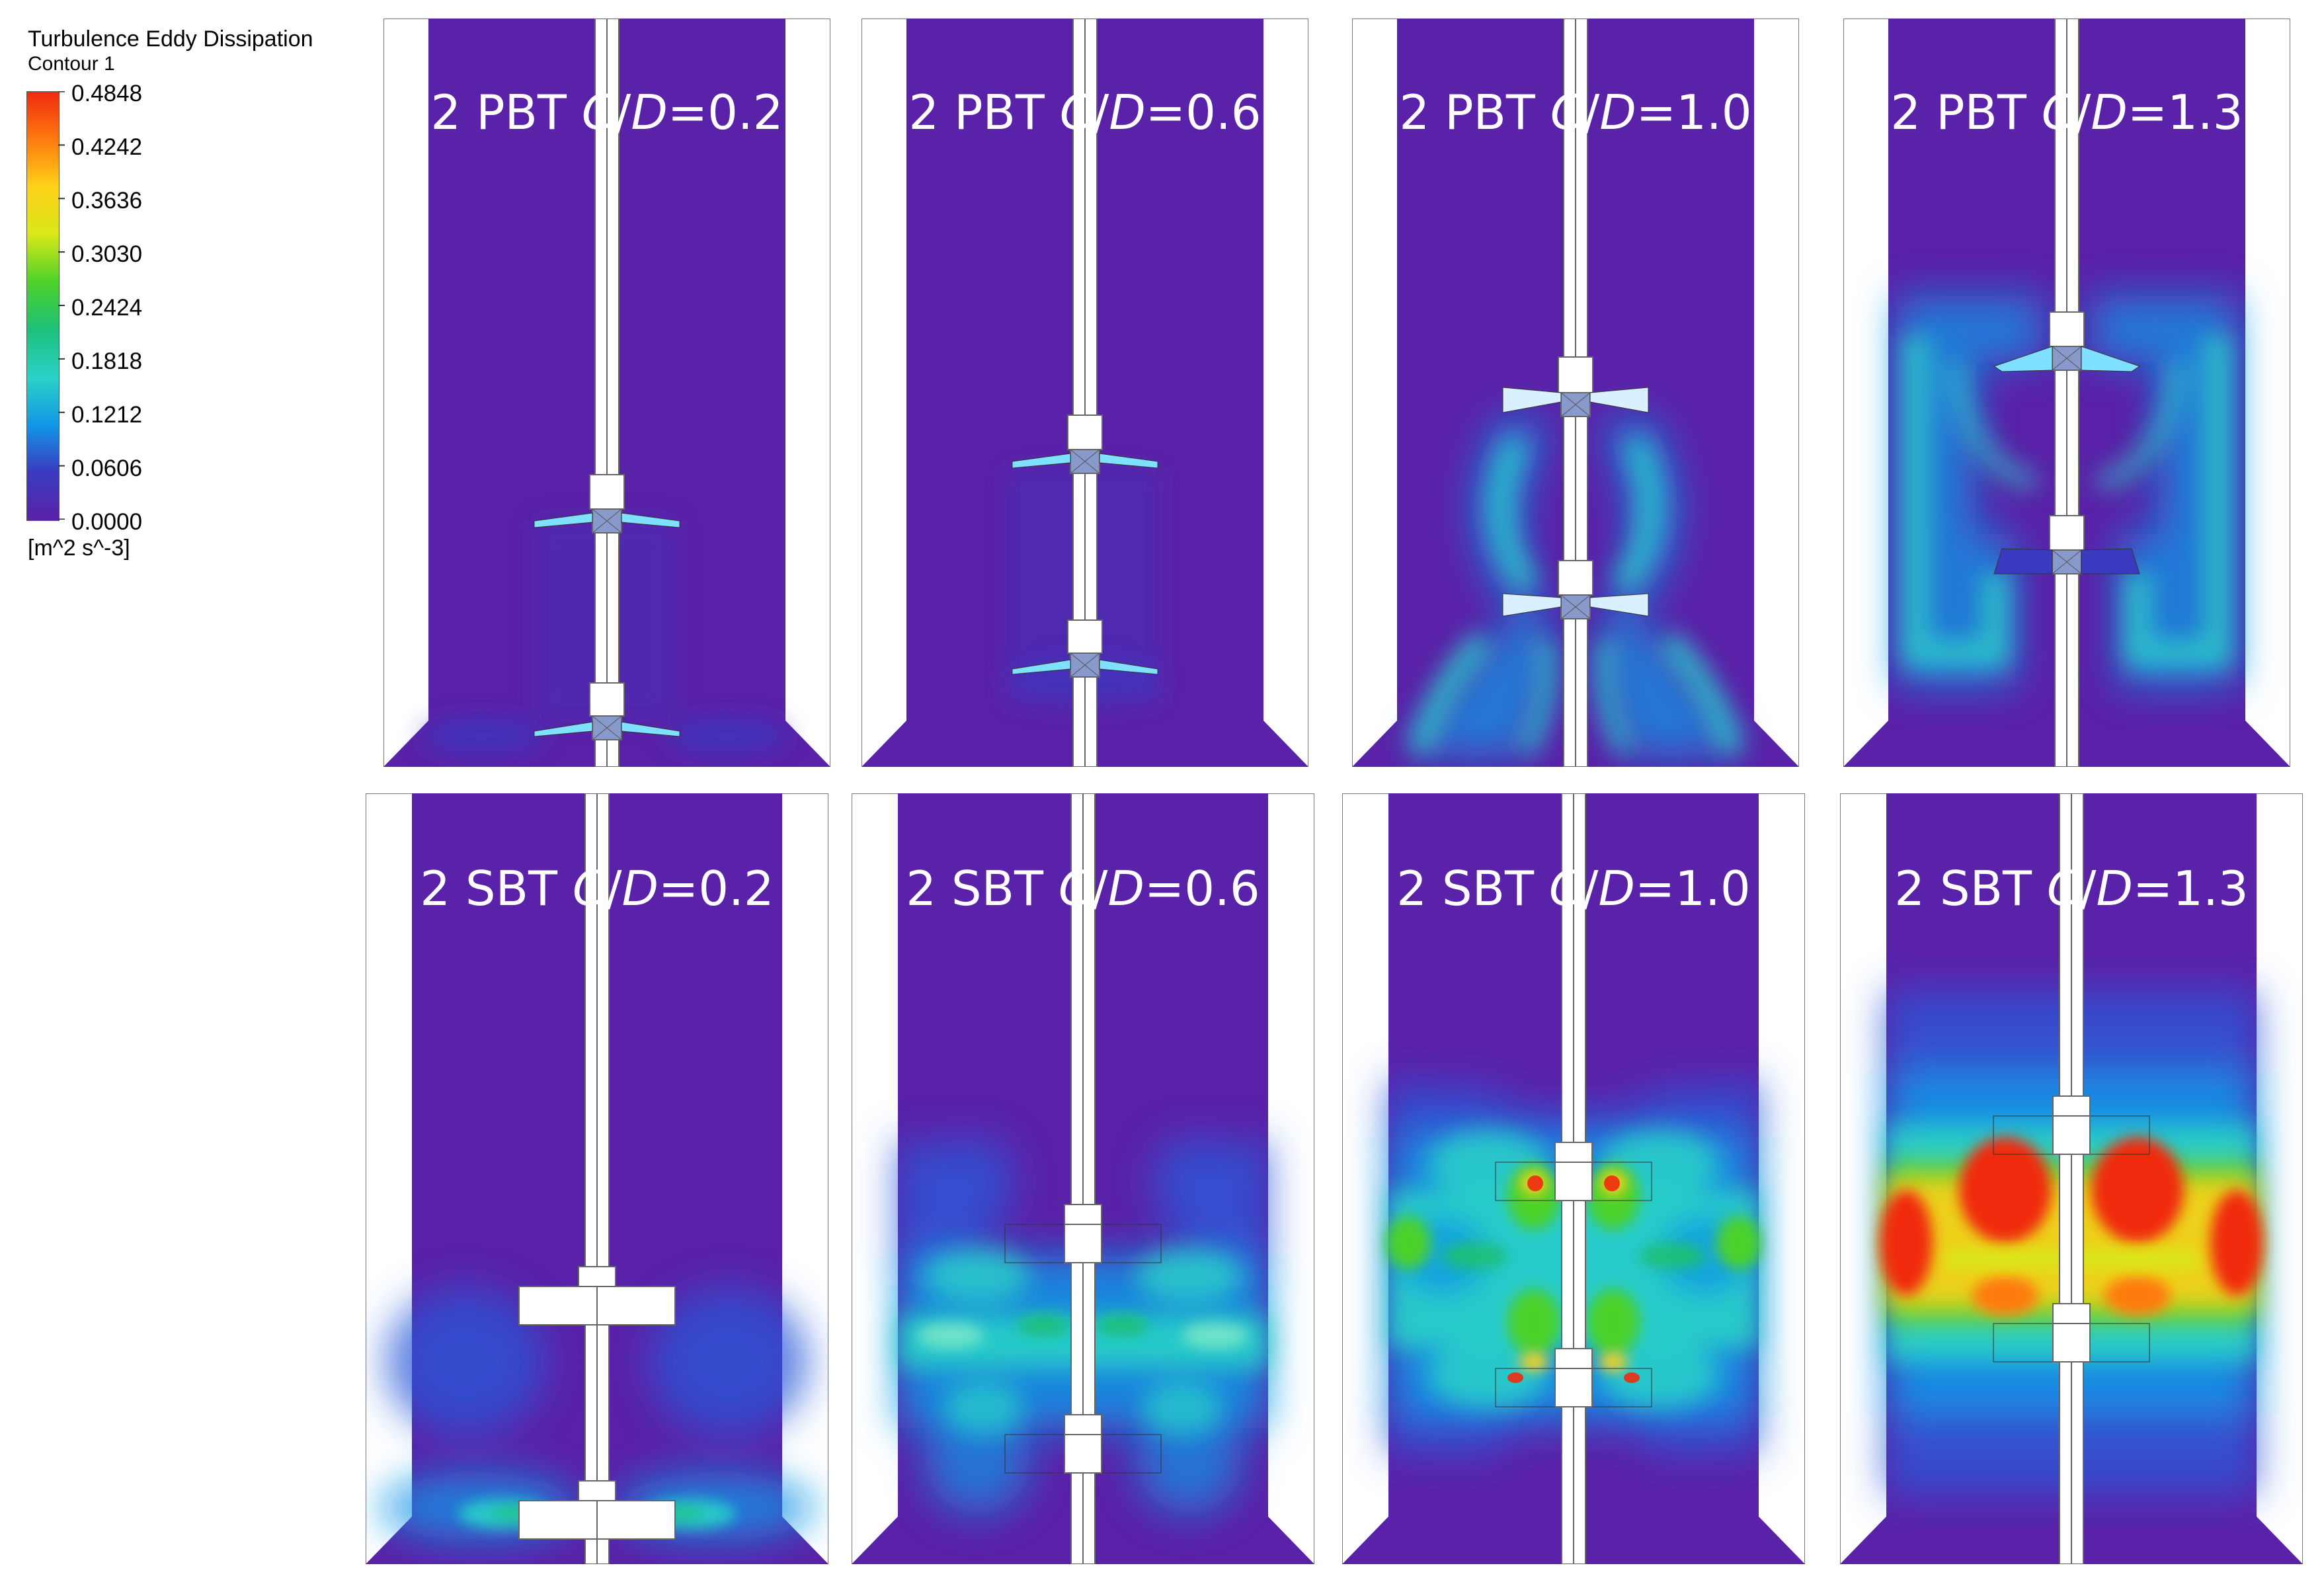 This screenshot has width=2324, height=1582. What do you see at coordinates (1083, 889) in the screenshot?
I see `panel-label: 2 SBT C/D=0.6` at bounding box center [1083, 889].